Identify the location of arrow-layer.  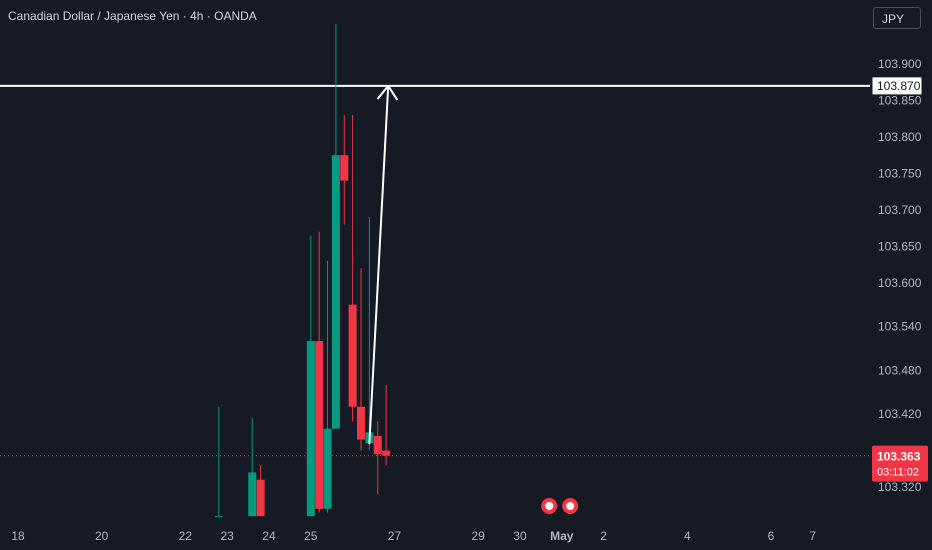
(383, 264).